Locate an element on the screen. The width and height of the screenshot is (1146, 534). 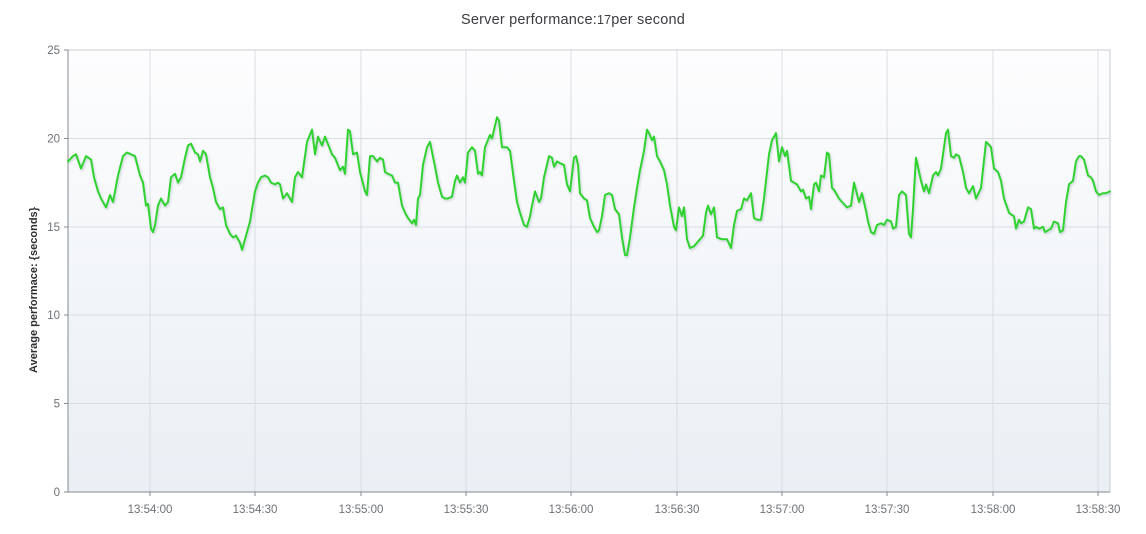
y-tick-label: 10 is located at coordinates (53, 316).